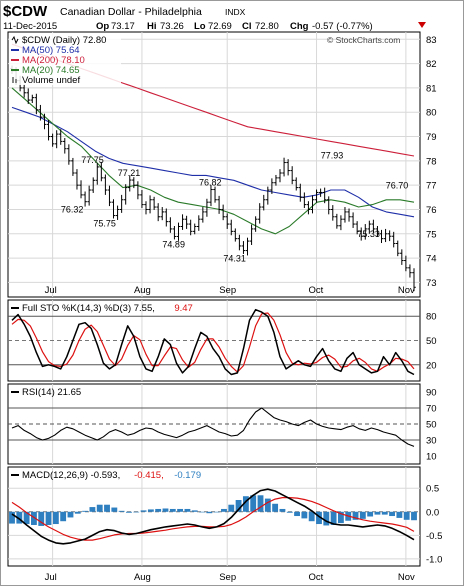 Image resolution: width=464 pixels, height=586 pixels. I want to click on y-tick-label: 75, so click(431, 234).